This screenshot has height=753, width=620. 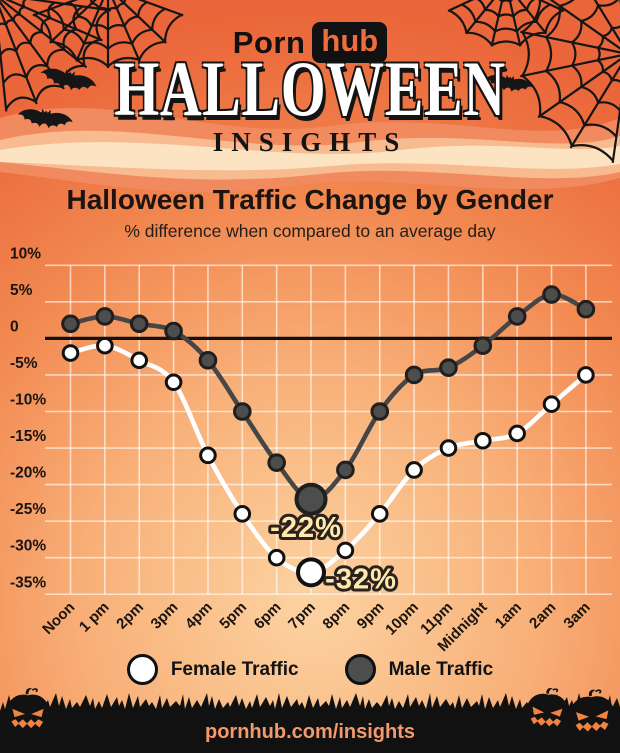 I want to click on legend-item-male: Male Traffic, so click(x=419, y=669).